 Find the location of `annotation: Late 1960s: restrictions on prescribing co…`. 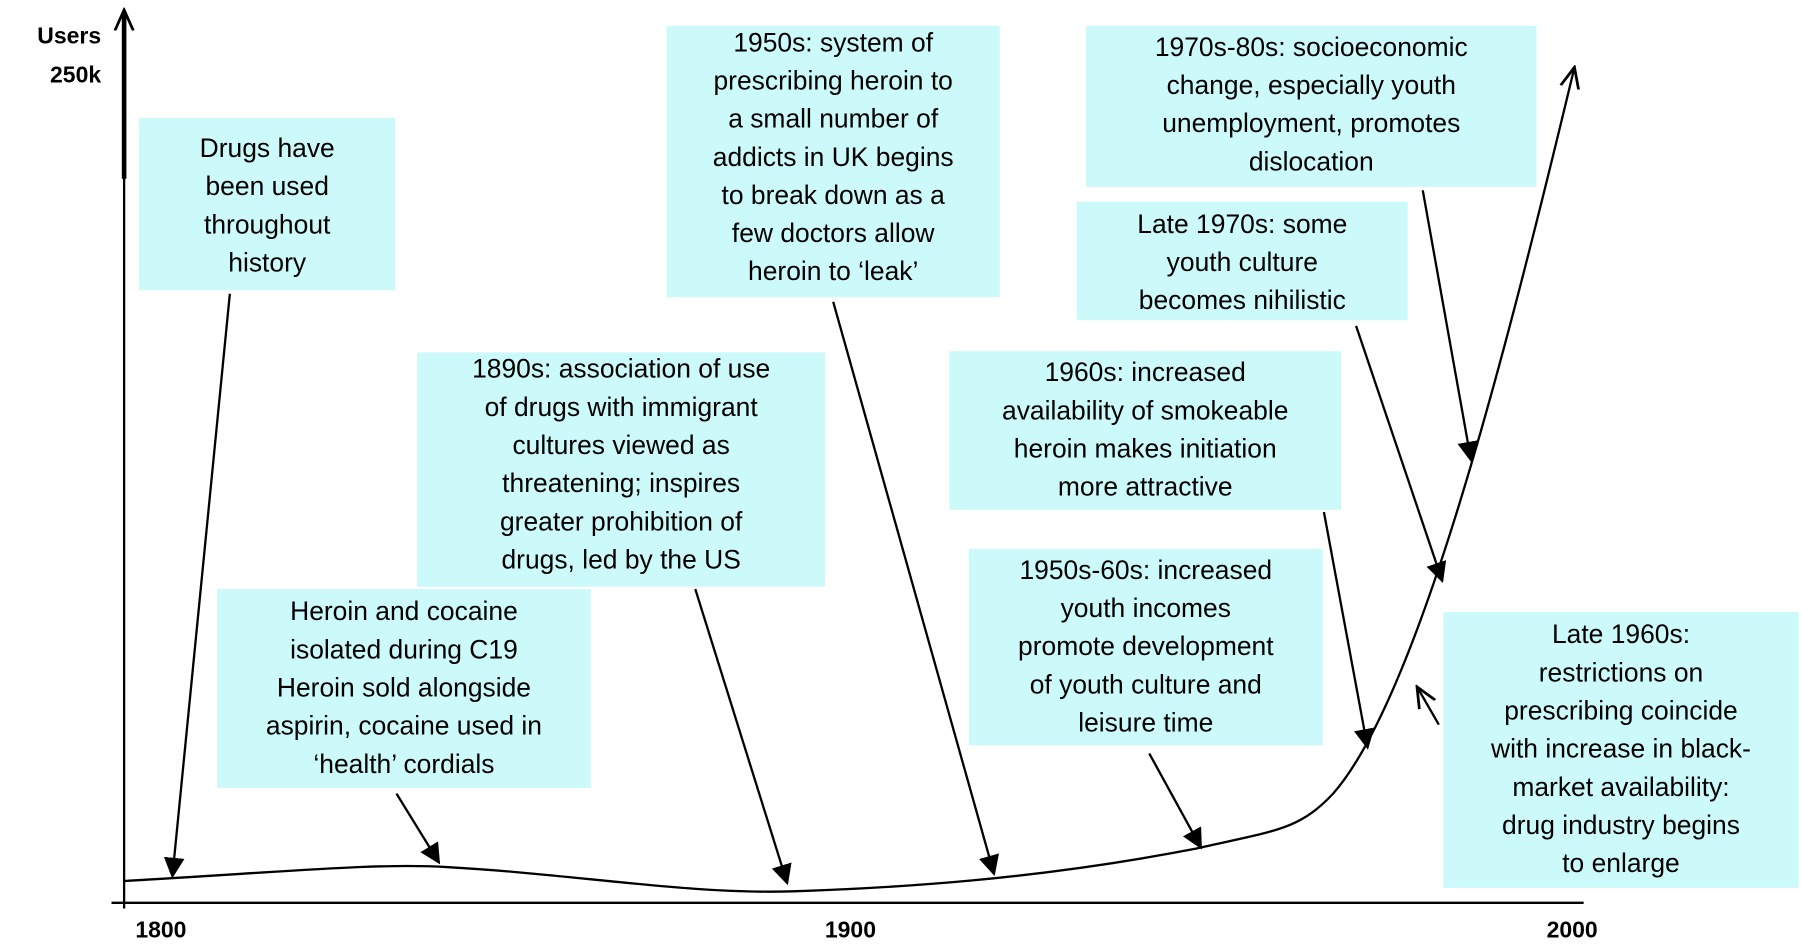

annotation: Late 1960s: restrictions on prescribing co… is located at coordinates (1621, 750).